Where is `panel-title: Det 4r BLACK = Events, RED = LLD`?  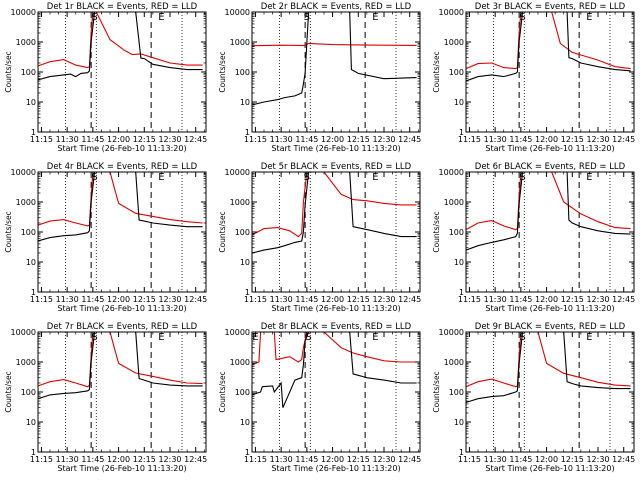 panel-title: Det 4r BLACK = Events, RED = LLD is located at coordinates (122, 167).